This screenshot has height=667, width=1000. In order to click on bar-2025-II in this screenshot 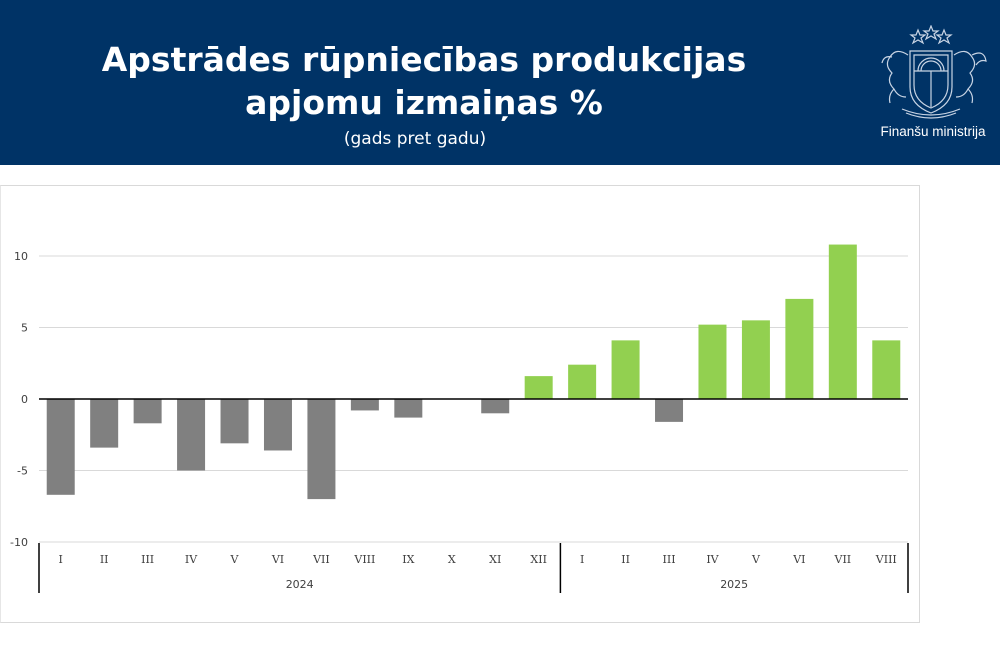, I will do `click(625, 369)`.